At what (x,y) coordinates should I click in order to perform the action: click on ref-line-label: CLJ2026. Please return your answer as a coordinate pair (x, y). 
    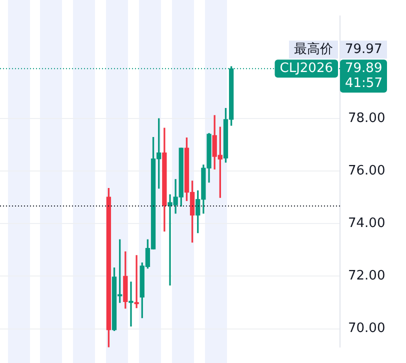
    Looking at the image, I should click on (307, 68).